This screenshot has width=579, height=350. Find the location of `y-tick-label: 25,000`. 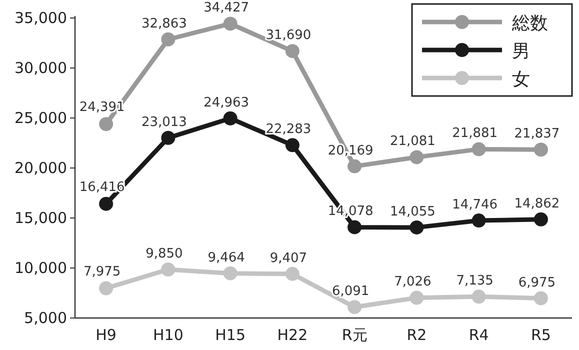

y-tick-label: 25,000 is located at coordinates (40, 118).